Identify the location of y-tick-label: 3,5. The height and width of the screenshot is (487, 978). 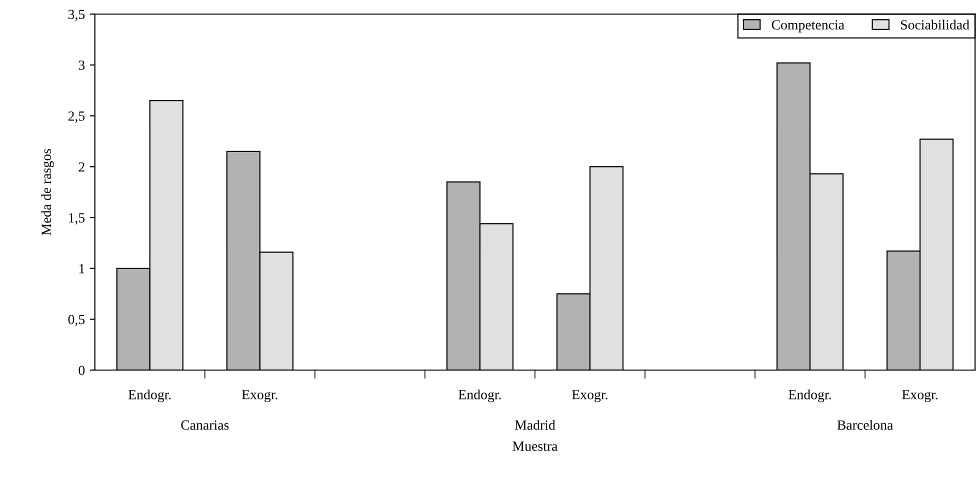
(76, 16).